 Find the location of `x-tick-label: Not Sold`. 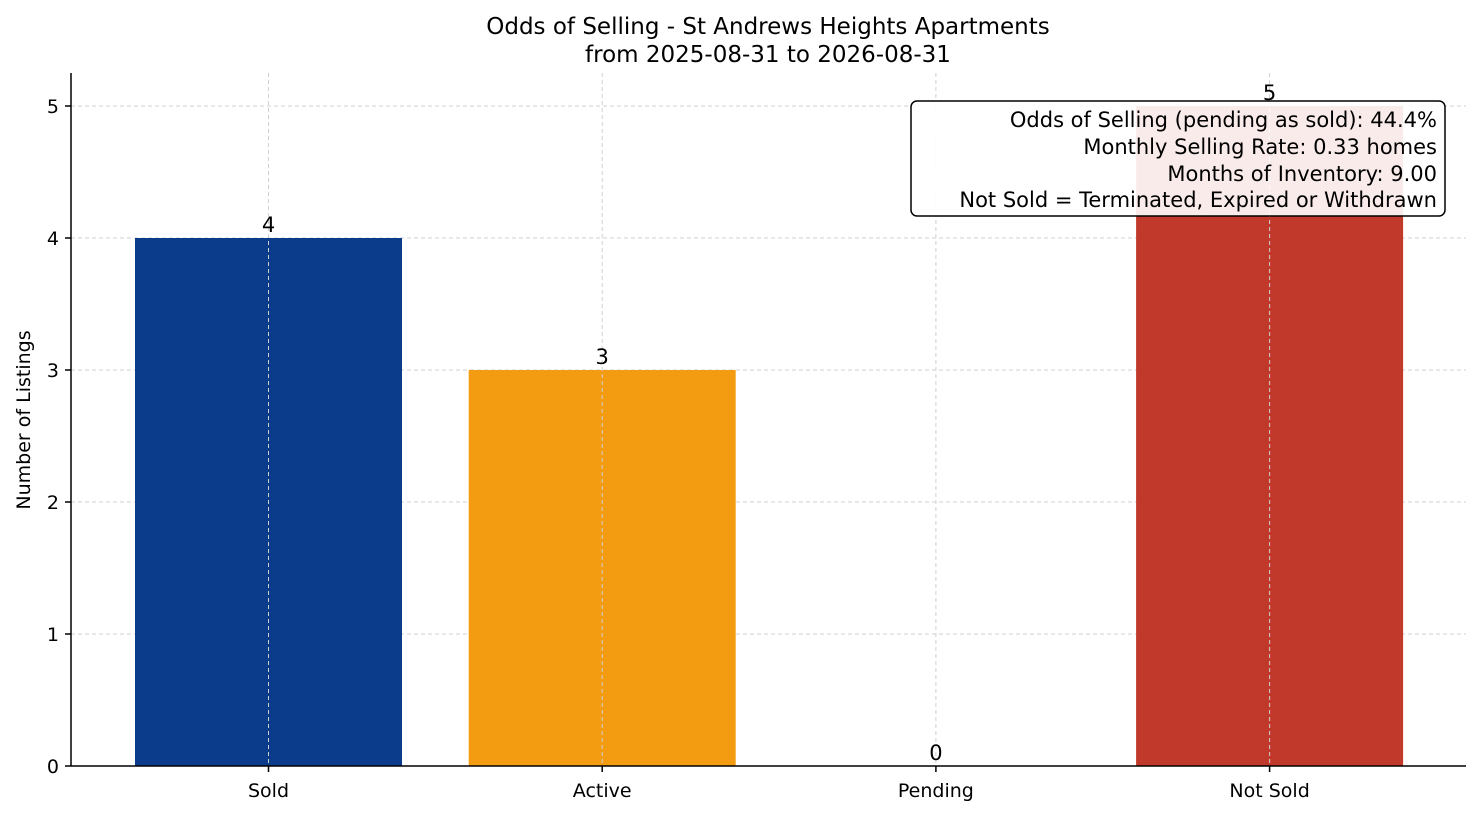

x-tick-label: Not Sold is located at coordinates (1269, 791).